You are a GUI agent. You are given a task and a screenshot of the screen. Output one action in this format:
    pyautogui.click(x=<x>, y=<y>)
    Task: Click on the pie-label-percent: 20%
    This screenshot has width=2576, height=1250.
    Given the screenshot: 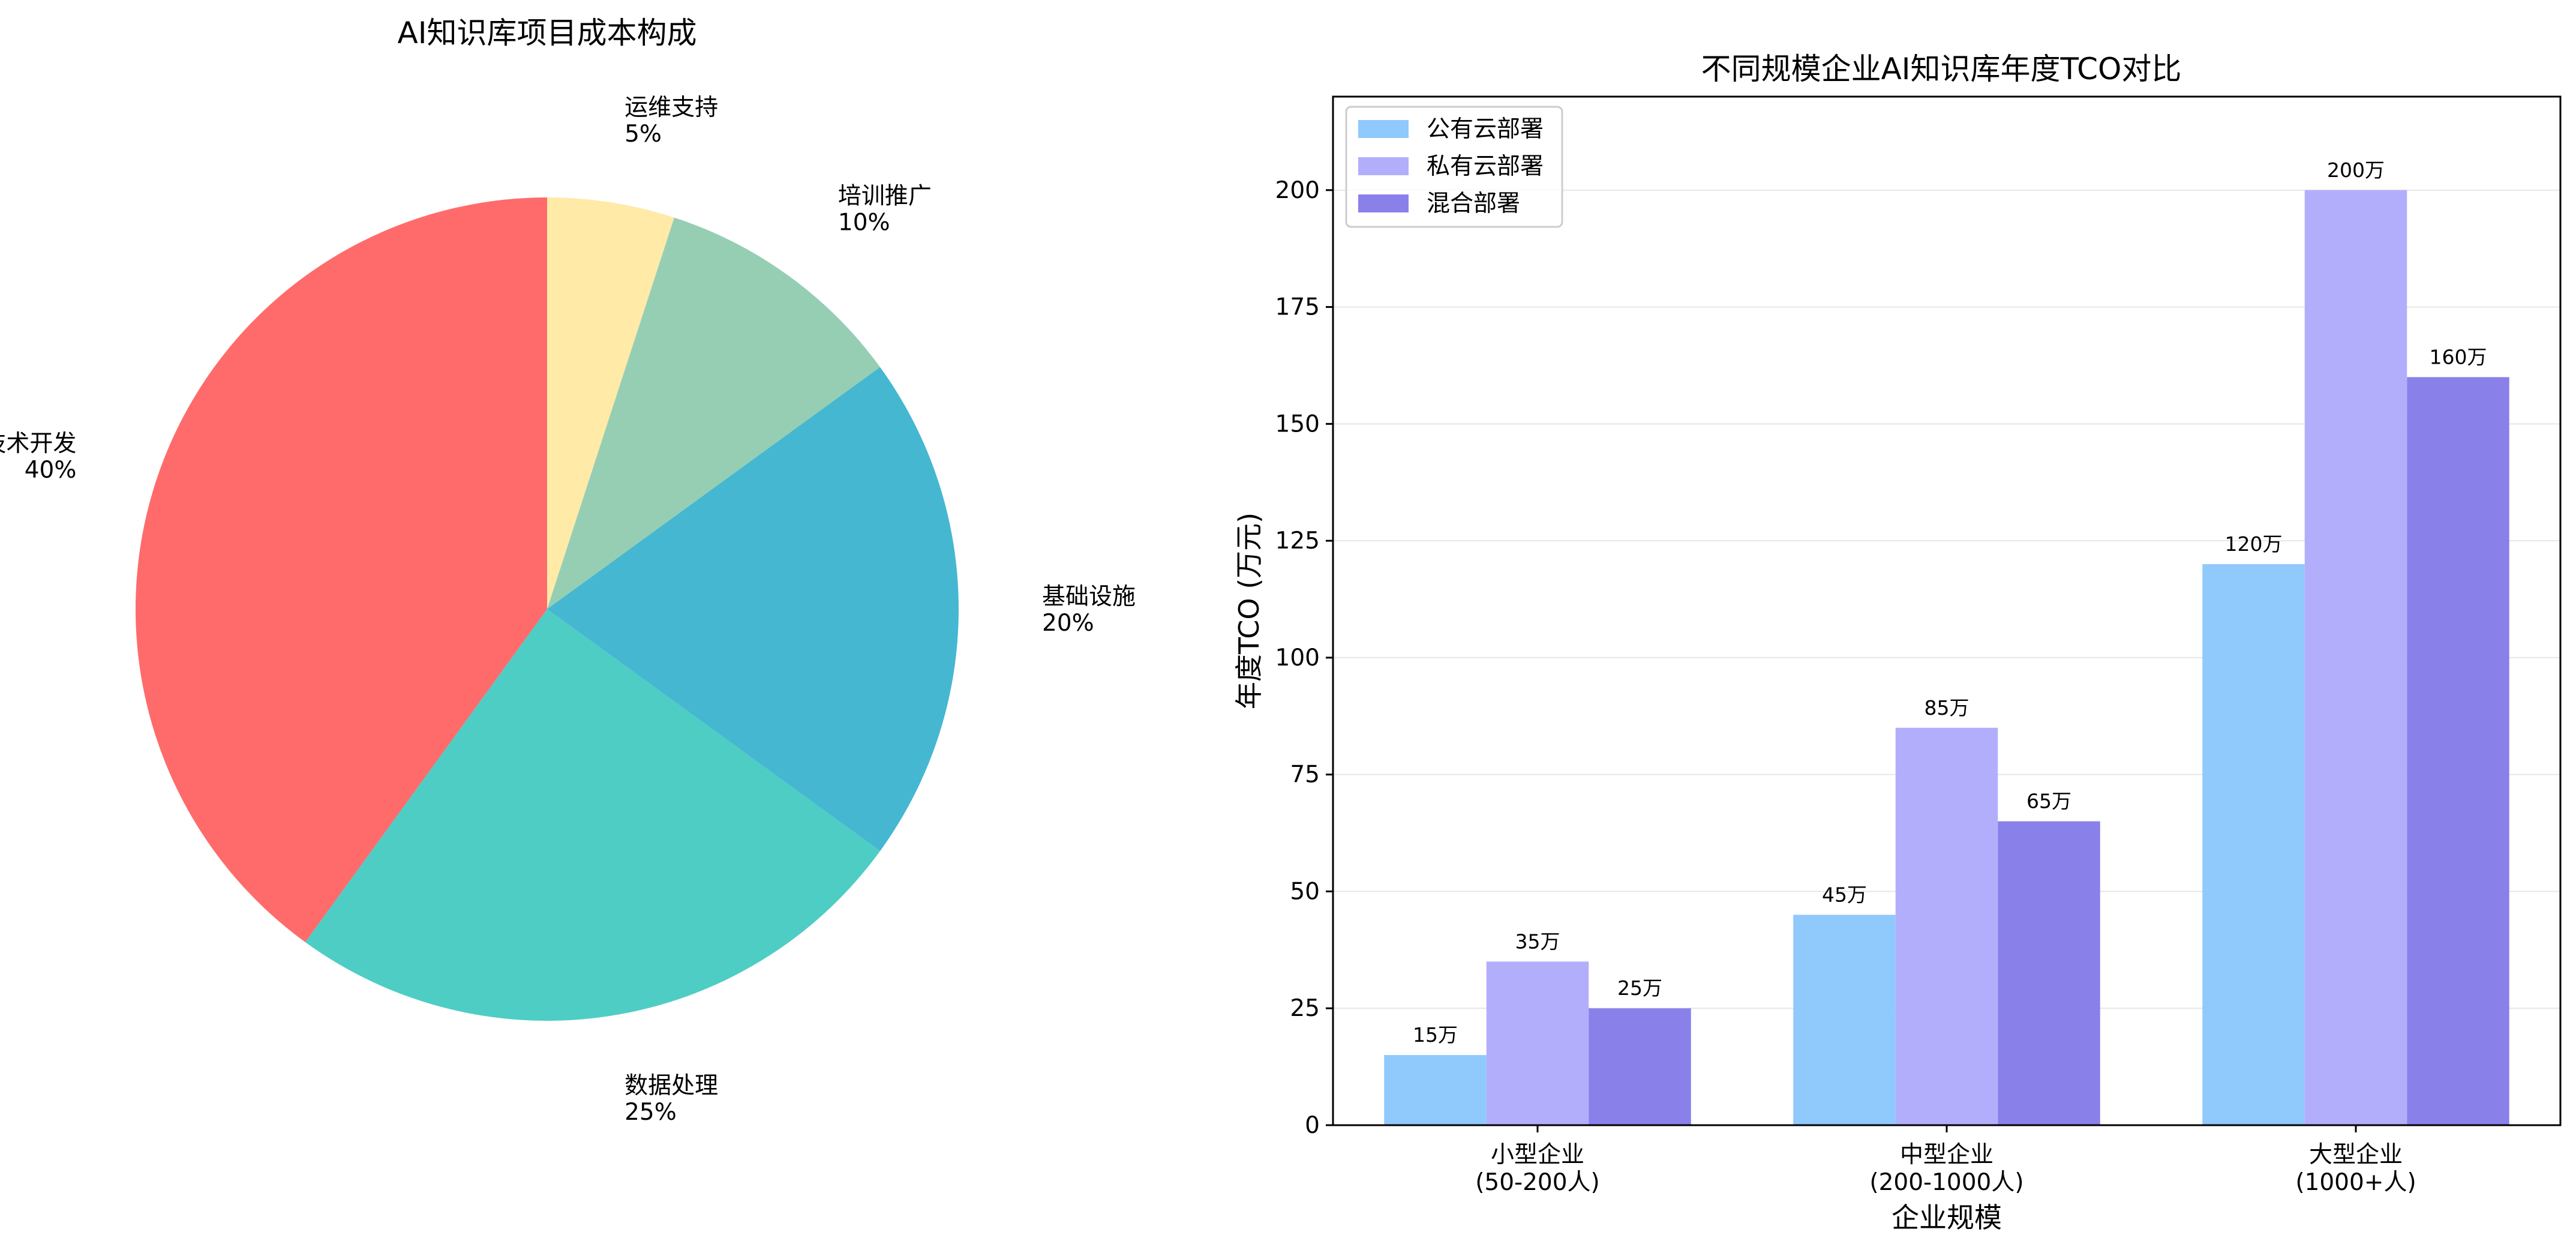 What is the action you would take?
    pyautogui.click(x=1068, y=624)
    